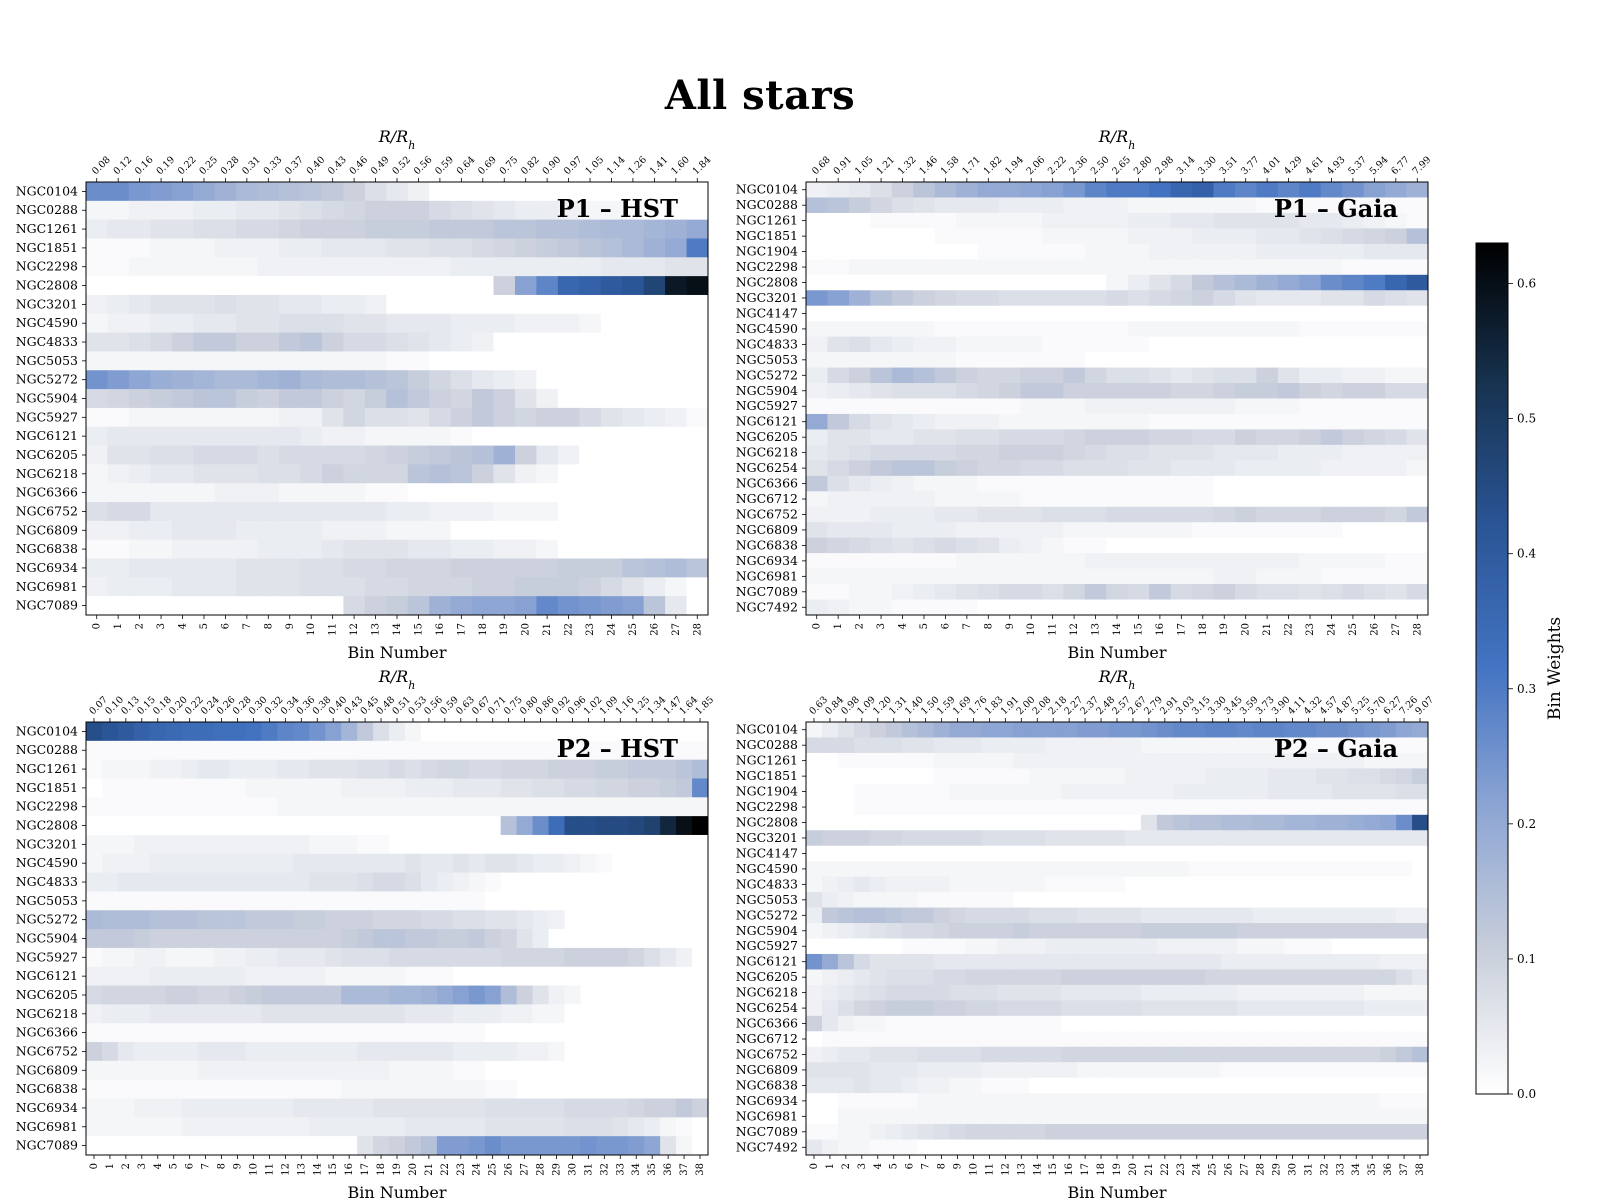  What do you see at coordinates (926, 1166) in the screenshot?
I see `bin-number-label: 7` at bounding box center [926, 1166].